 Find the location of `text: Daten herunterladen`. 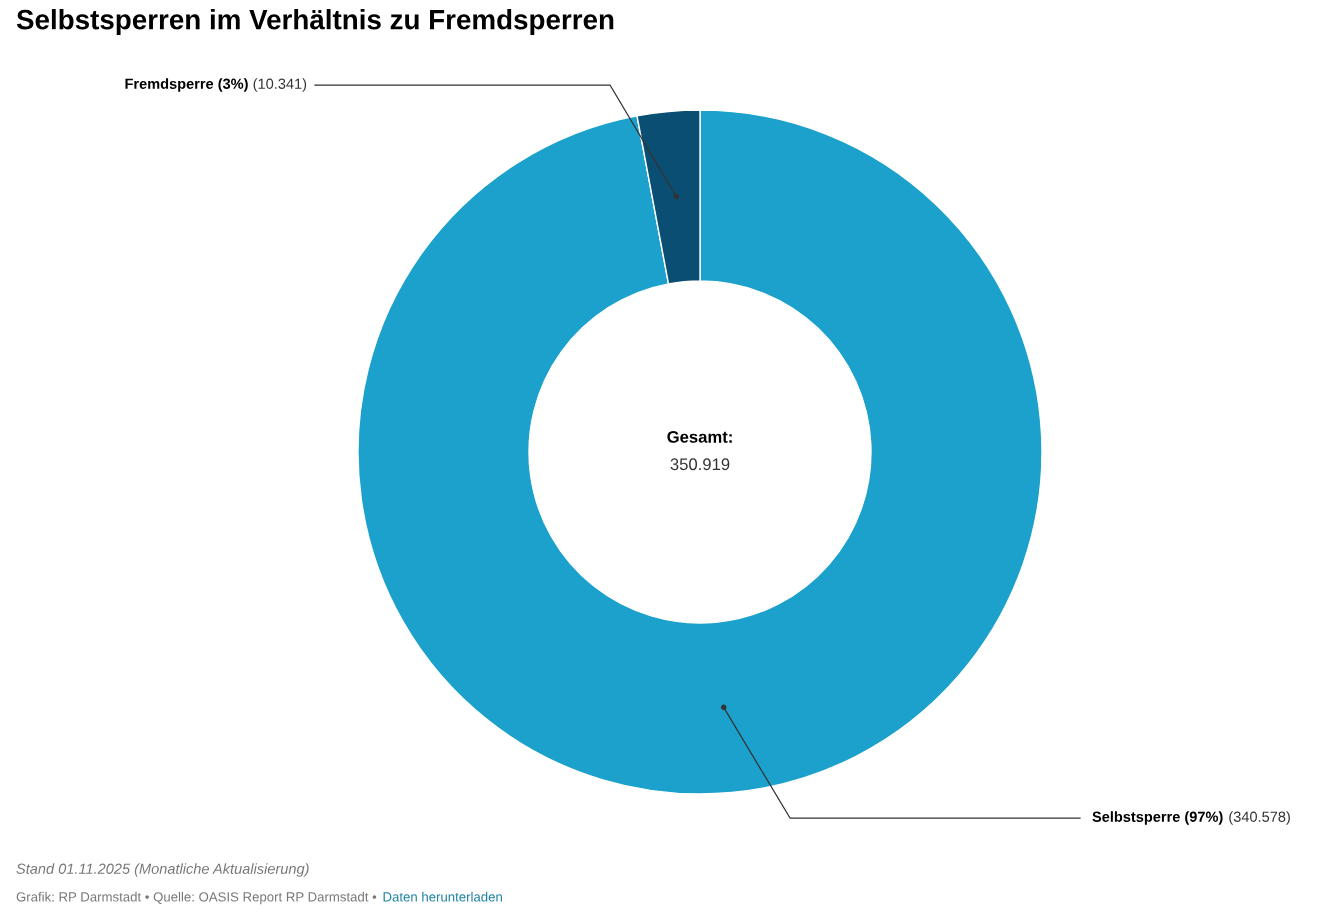

text: Daten herunterladen is located at coordinates (442, 896).